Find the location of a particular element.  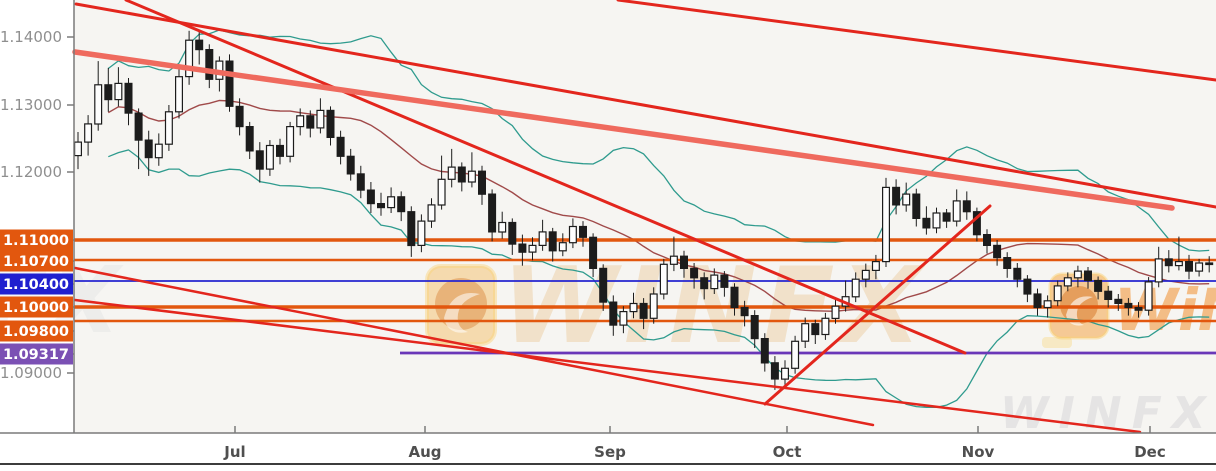

trendline-october-uptrend is located at coordinates (877, 305).